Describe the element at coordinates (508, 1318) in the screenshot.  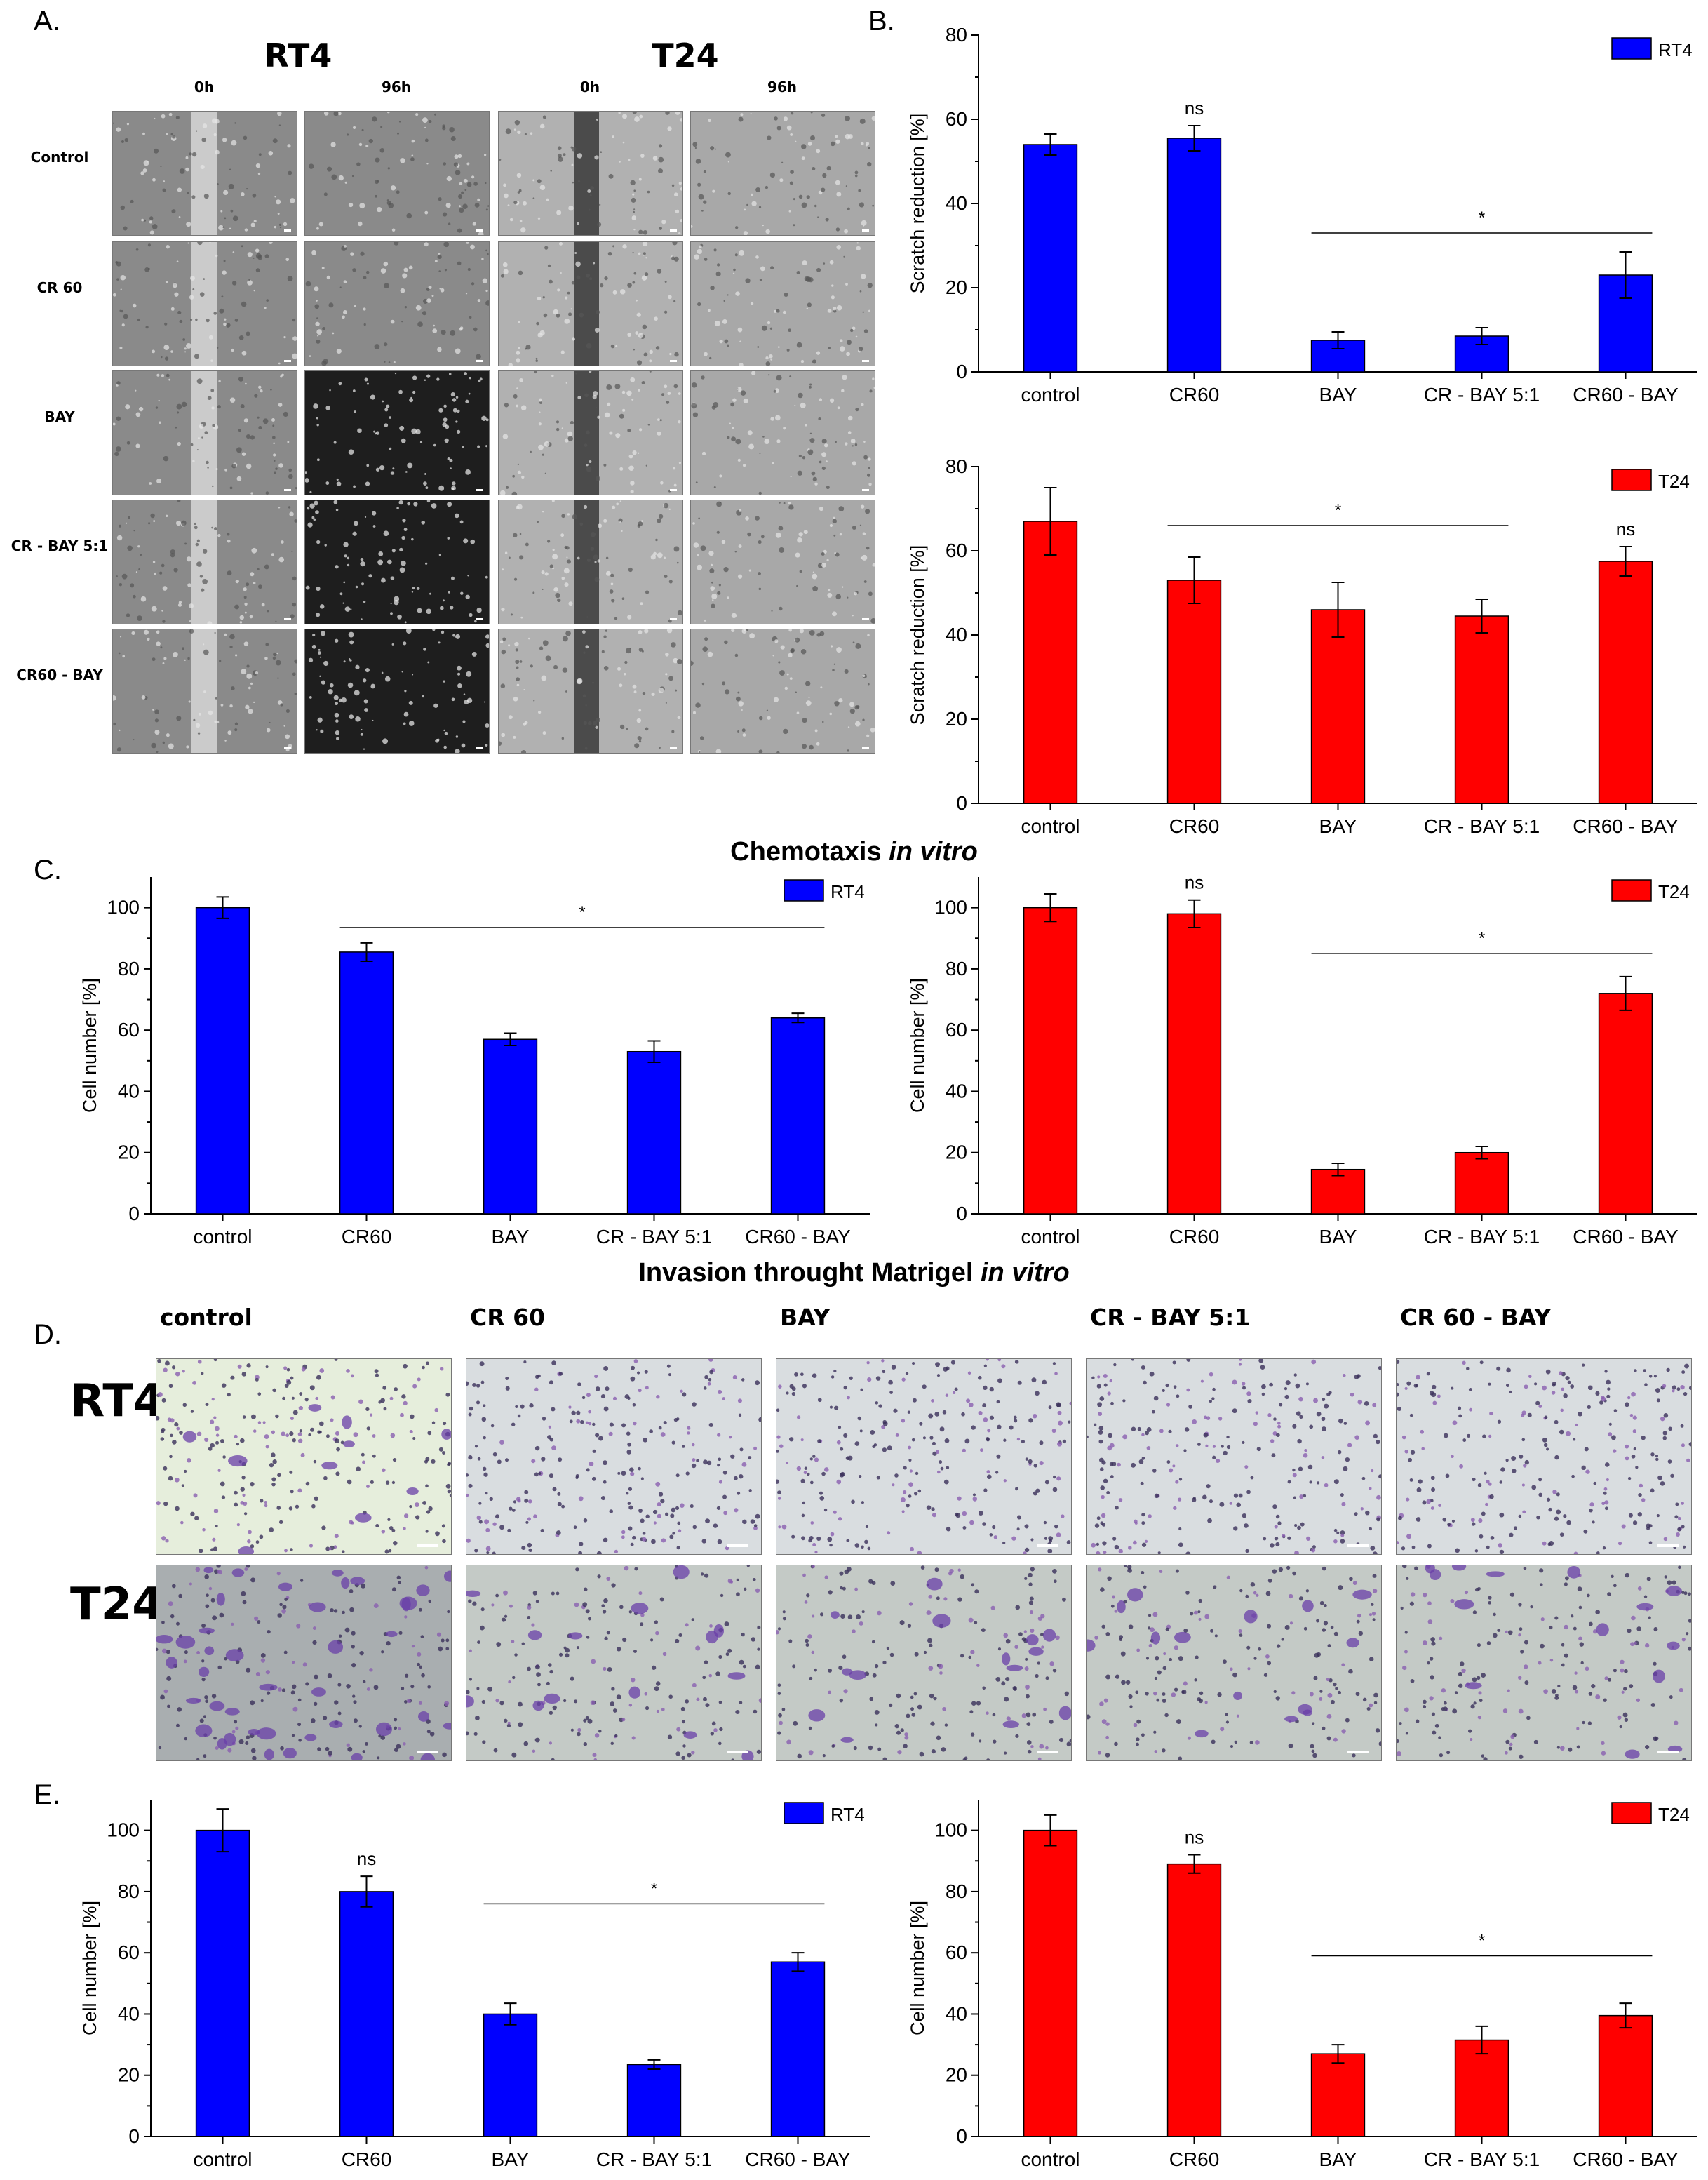
I see `panel-d-col-cr60: CR 60` at that location.